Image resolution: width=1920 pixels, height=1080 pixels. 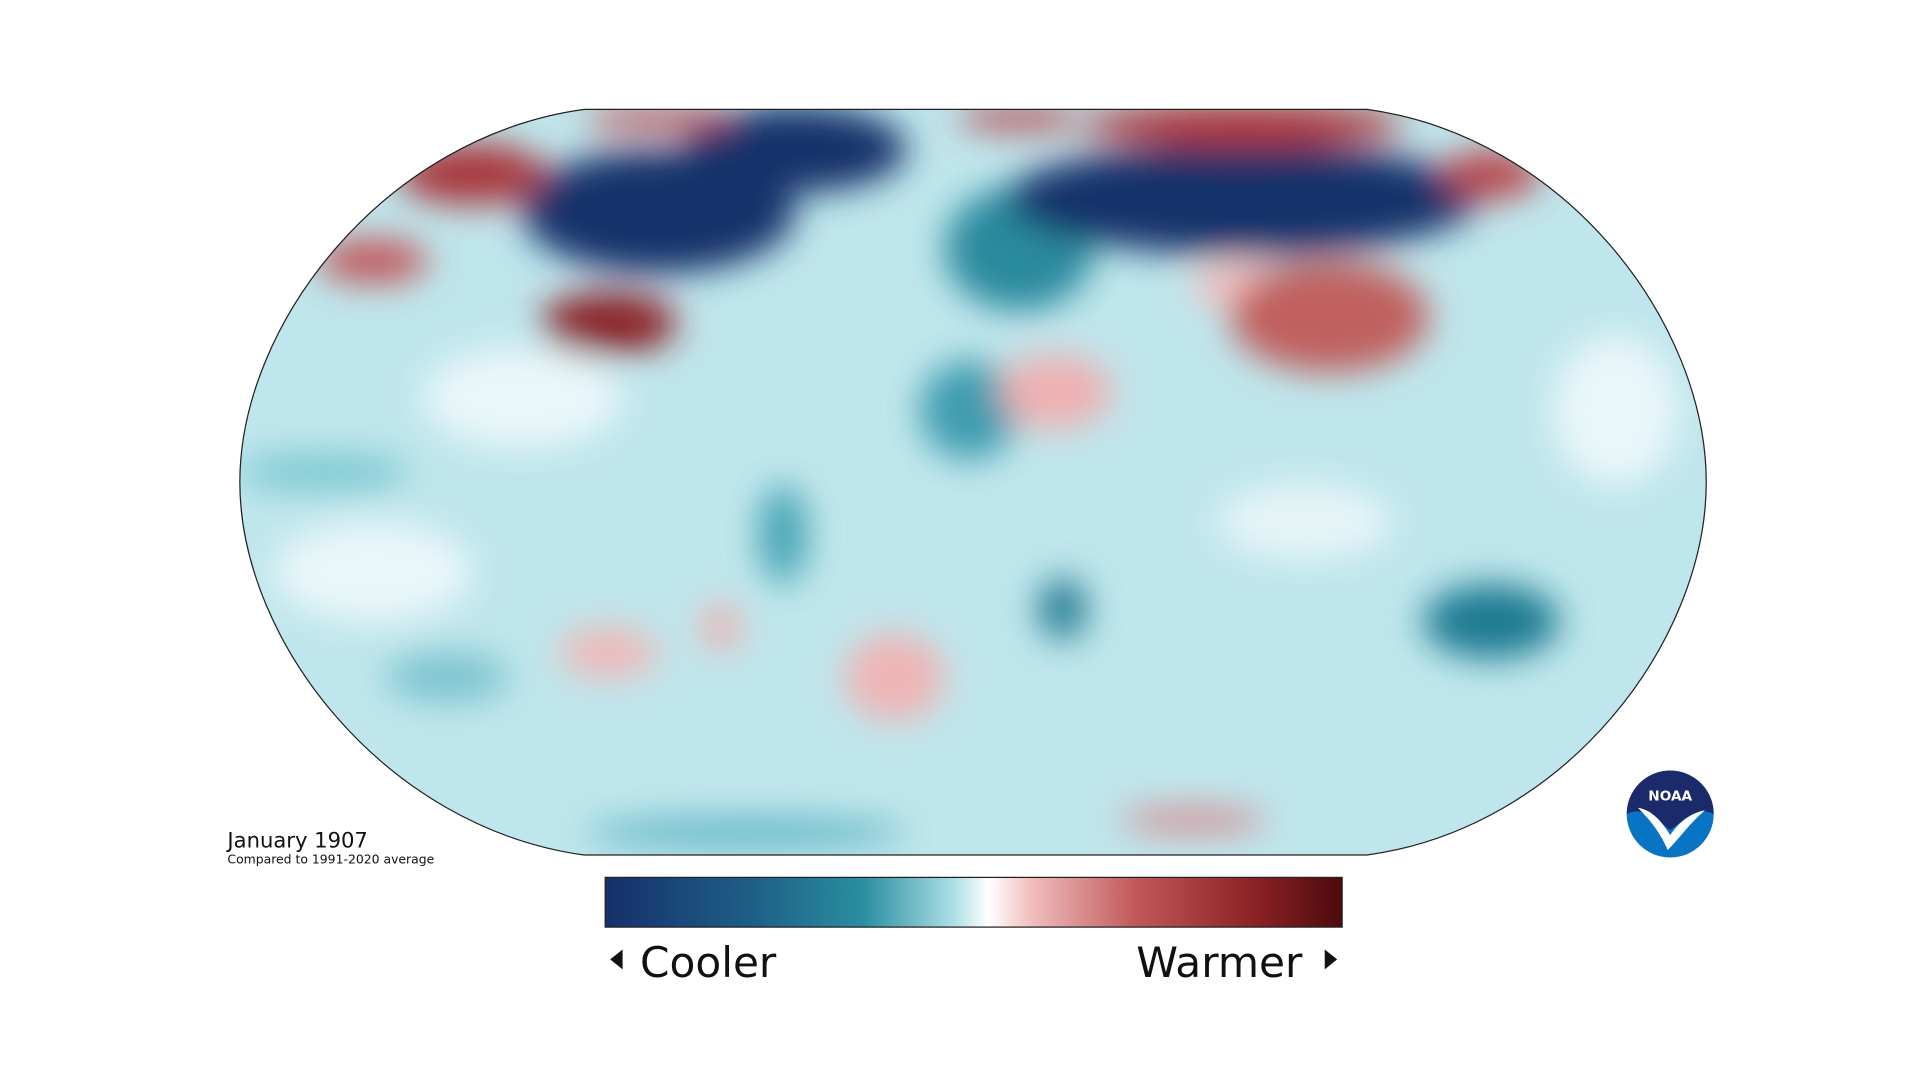 What do you see at coordinates (330, 859) in the screenshot?
I see `map-subtitle: Compared to 1991-2020 average` at bounding box center [330, 859].